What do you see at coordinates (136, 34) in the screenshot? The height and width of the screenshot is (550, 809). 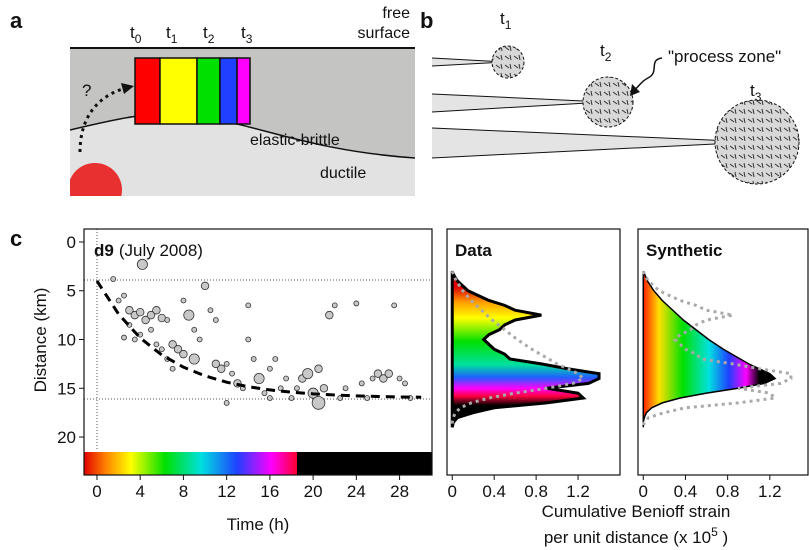 I see `time-label: t0` at bounding box center [136, 34].